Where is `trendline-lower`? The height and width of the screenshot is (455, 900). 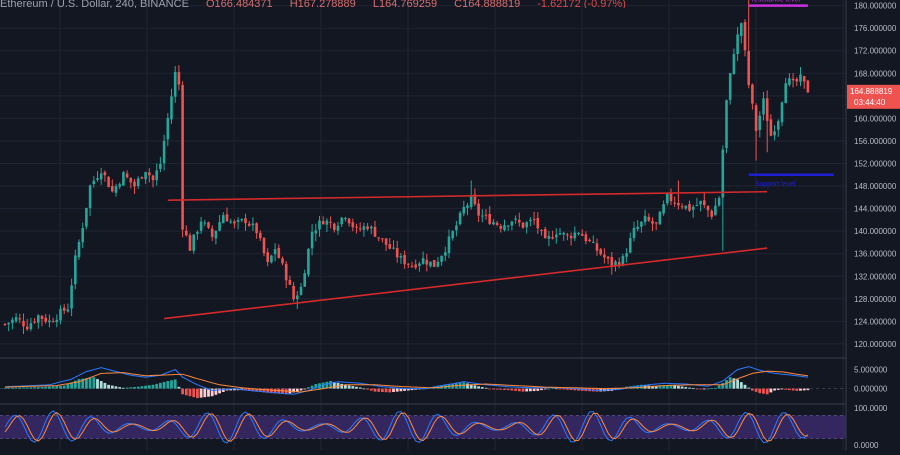 trendline-lower is located at coordinates (466, 283).